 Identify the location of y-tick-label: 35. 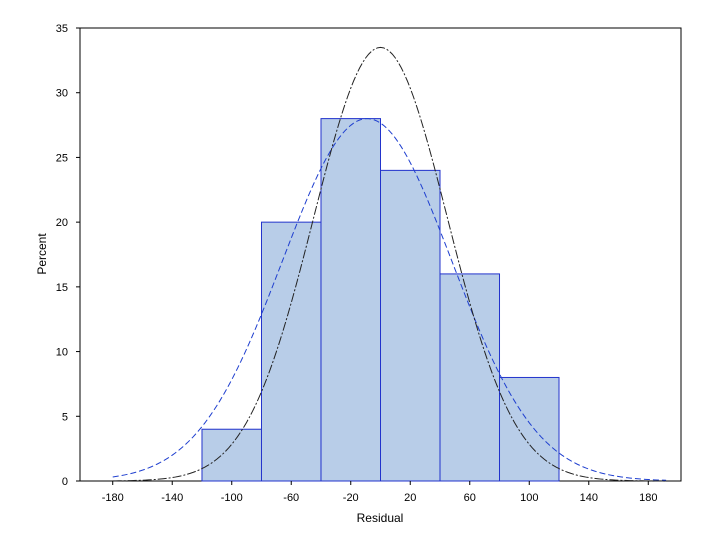
(62, 29).